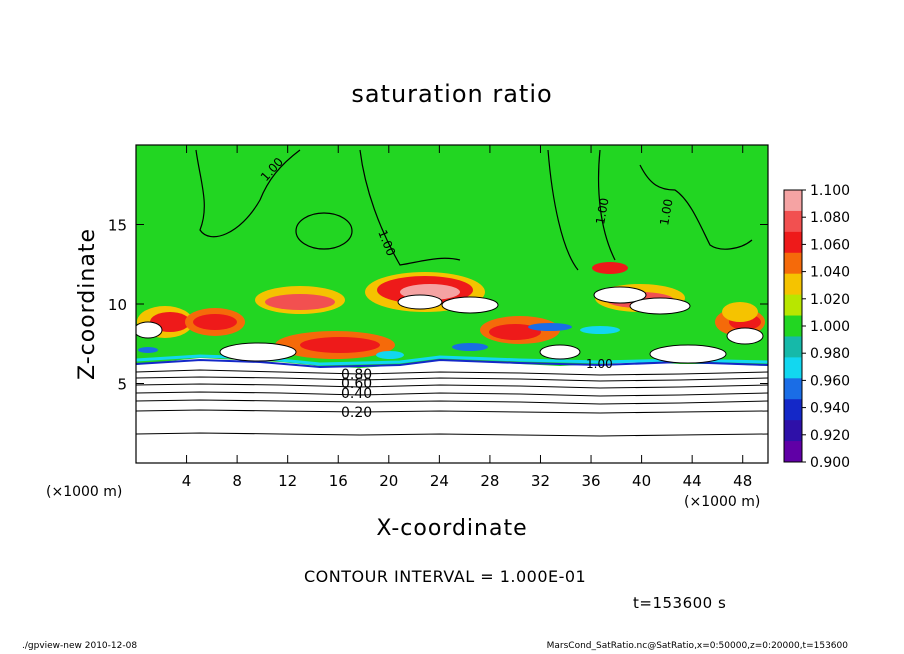 This screenshot has width=904, height=654. I want to click on x-tick-label: 36, so click(590, 481).